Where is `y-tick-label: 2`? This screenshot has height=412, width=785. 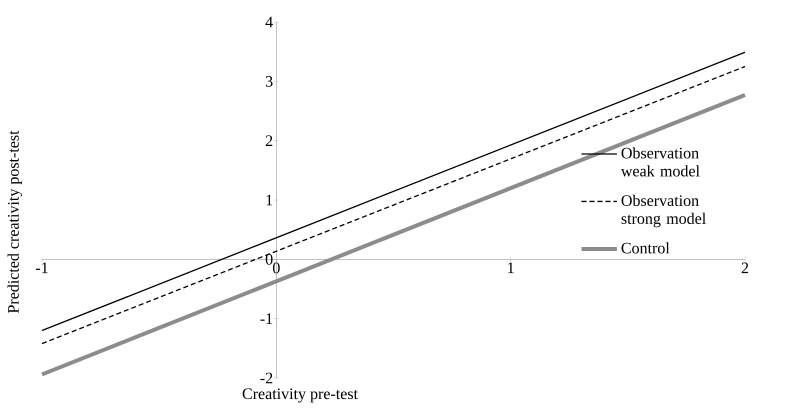 y-tick-label: 2 is located at coordinates (269, 140).